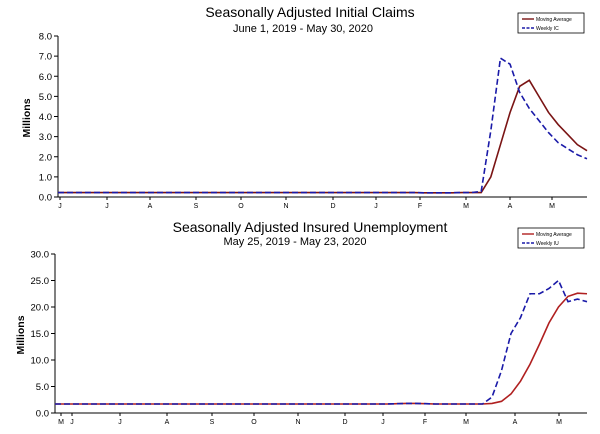  What do you see at coordinates (547, 29) in the screenshot?
I see `chart1-legend-label: Weekly IC` at bounding box center [547, 29].